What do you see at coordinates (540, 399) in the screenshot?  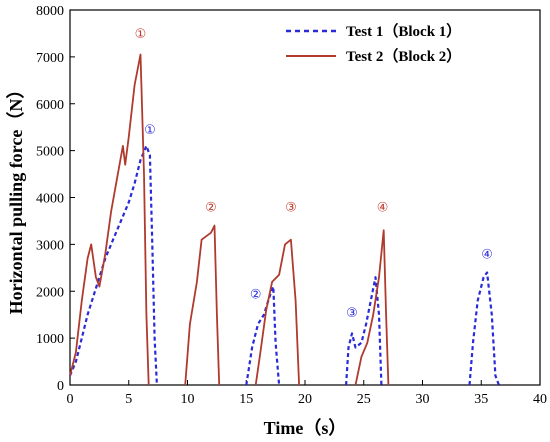 I see `x-tick-label: 40` at bounding box center [540, 399].